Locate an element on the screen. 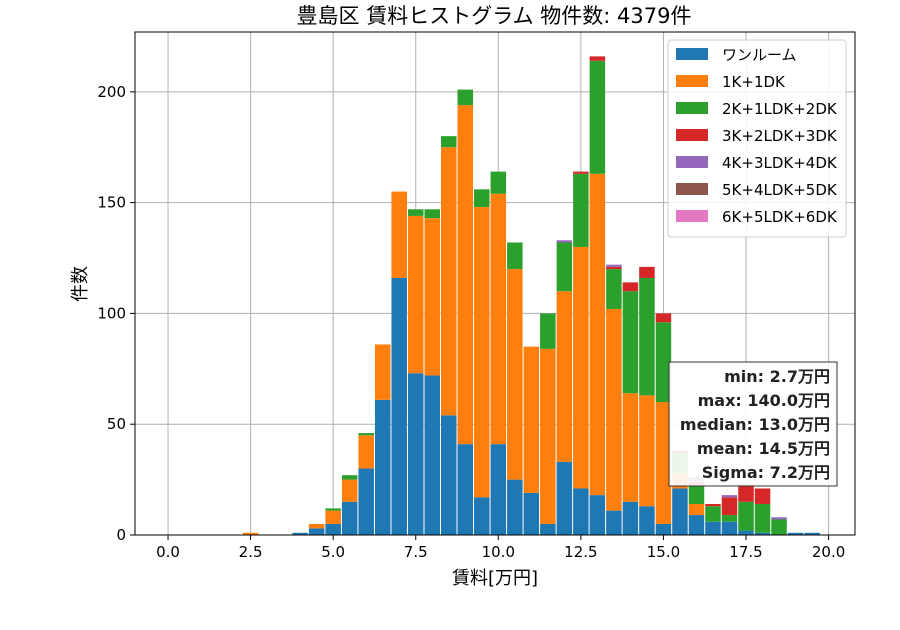 This screenshot has width=900, height=630. x-tick-label: 20.0 is located at coordinates (828, 552).